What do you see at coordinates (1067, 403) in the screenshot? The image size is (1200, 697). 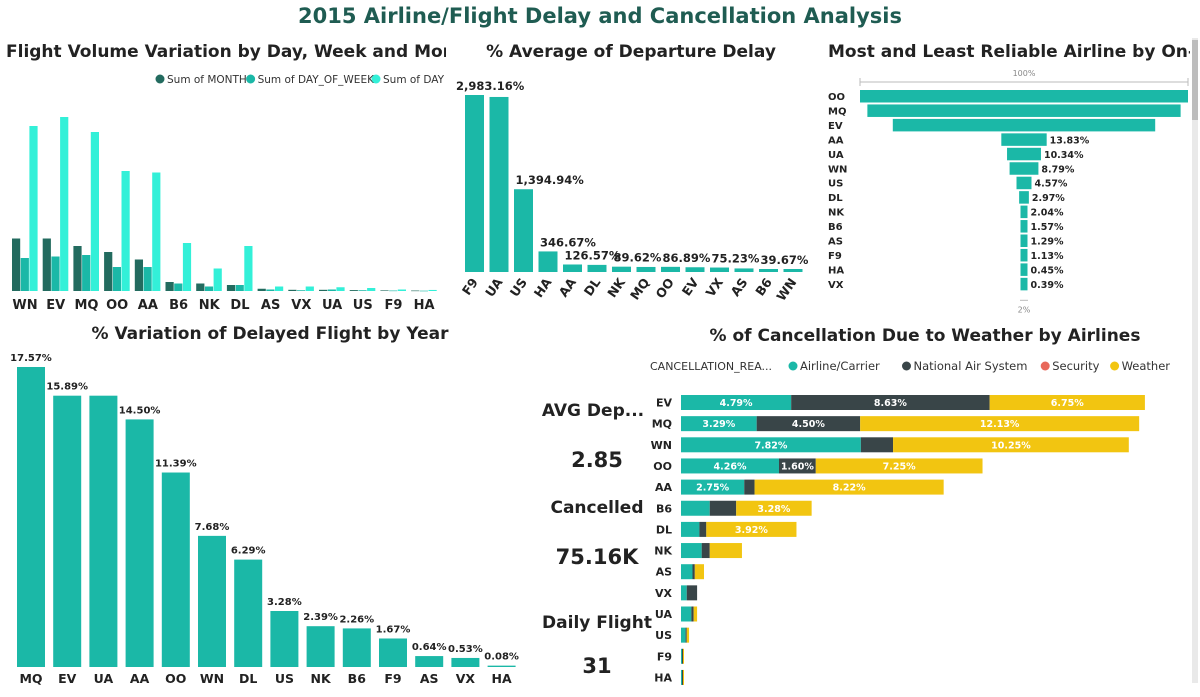 I see `data-label: 6.75%` at bounding box center [1067, 403].